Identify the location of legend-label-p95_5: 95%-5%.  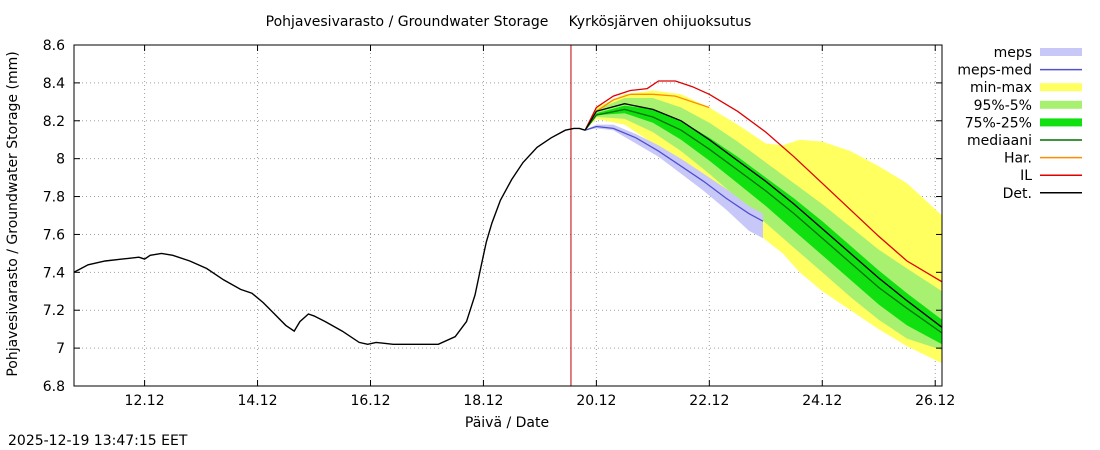
(1003, 106).